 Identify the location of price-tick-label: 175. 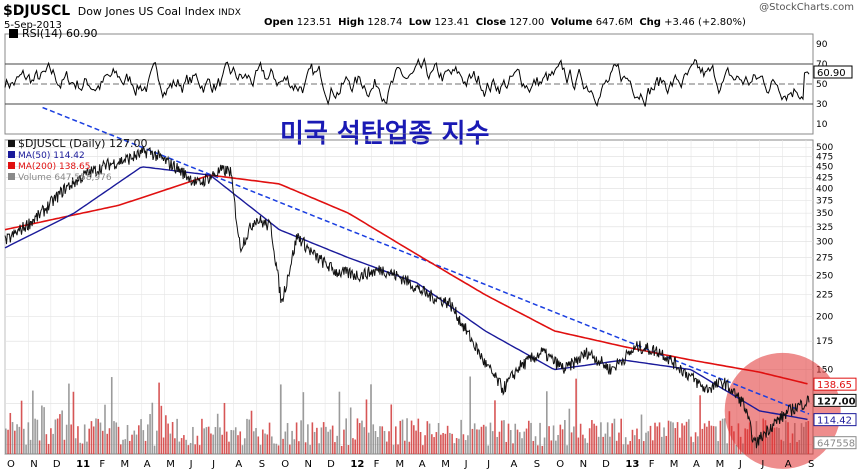
(824, 342).